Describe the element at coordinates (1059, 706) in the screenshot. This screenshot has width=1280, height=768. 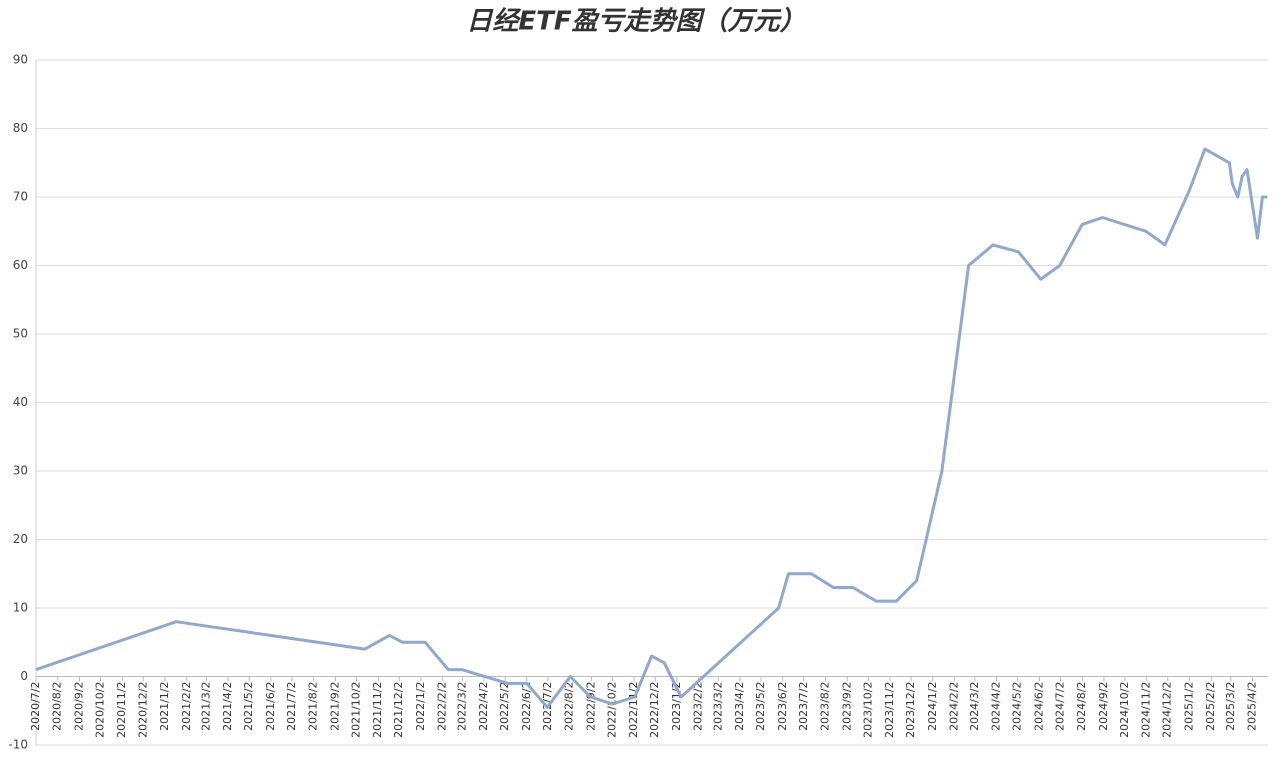
I see `x-tick-label: 2024/7/2` at that location.